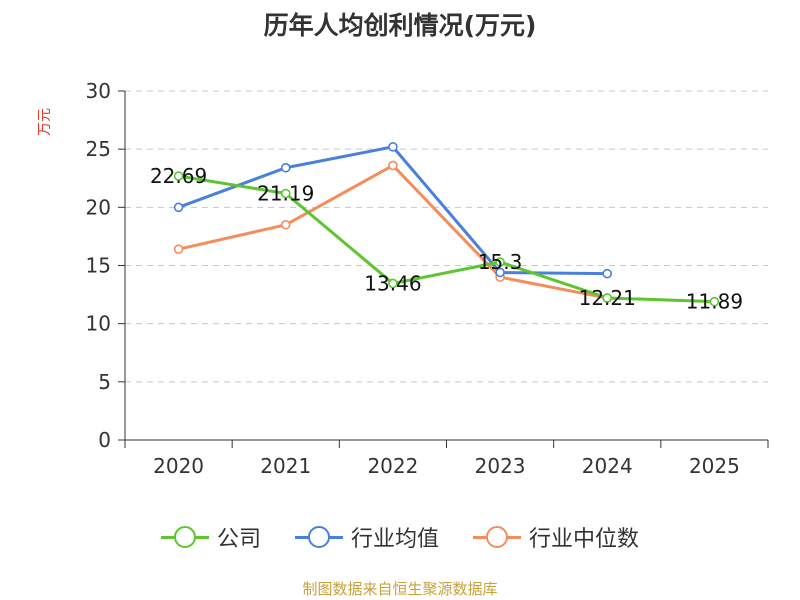  Describe the element at coordinates (500, 272) in the screenshot. I see `series-1-point-2023` at that location.